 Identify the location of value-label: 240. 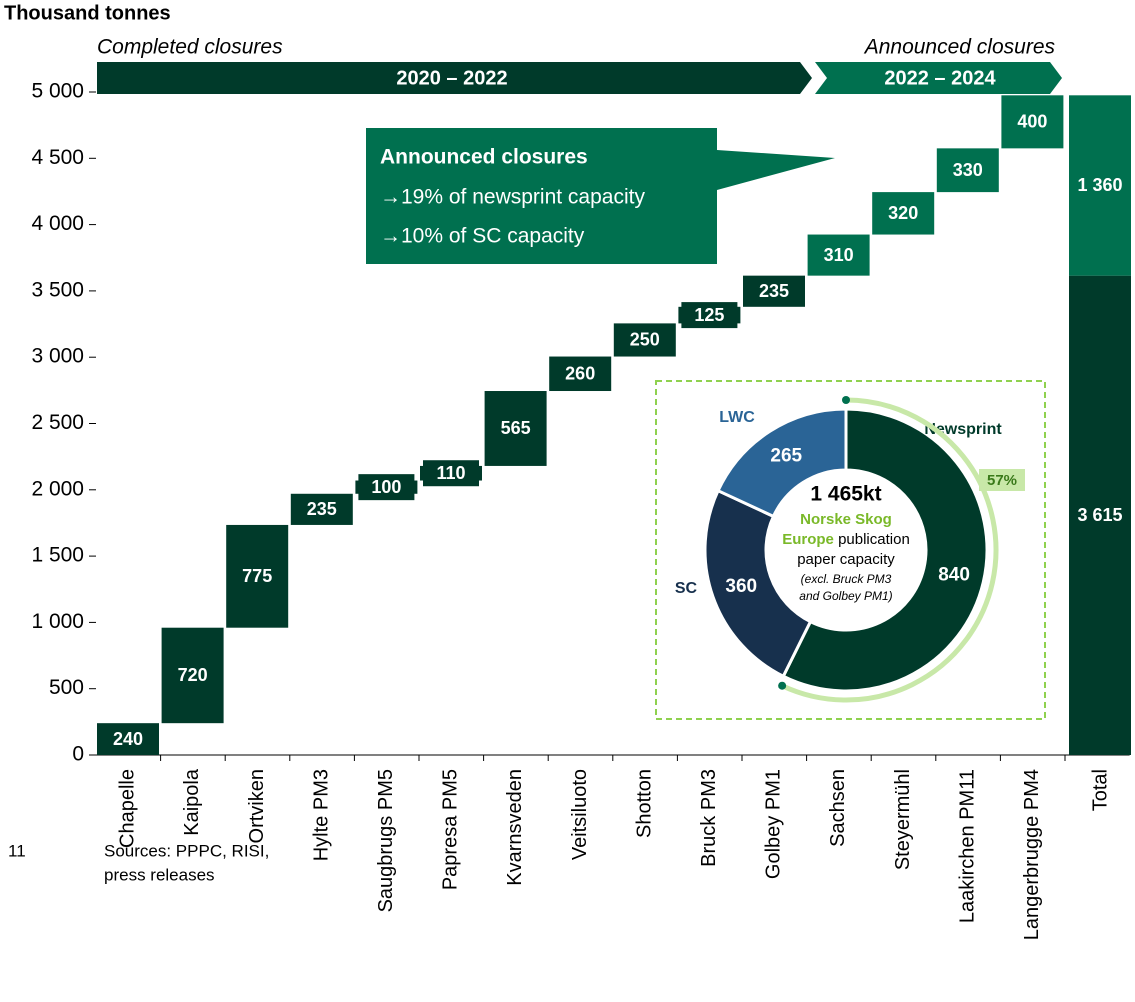
(128, 739).